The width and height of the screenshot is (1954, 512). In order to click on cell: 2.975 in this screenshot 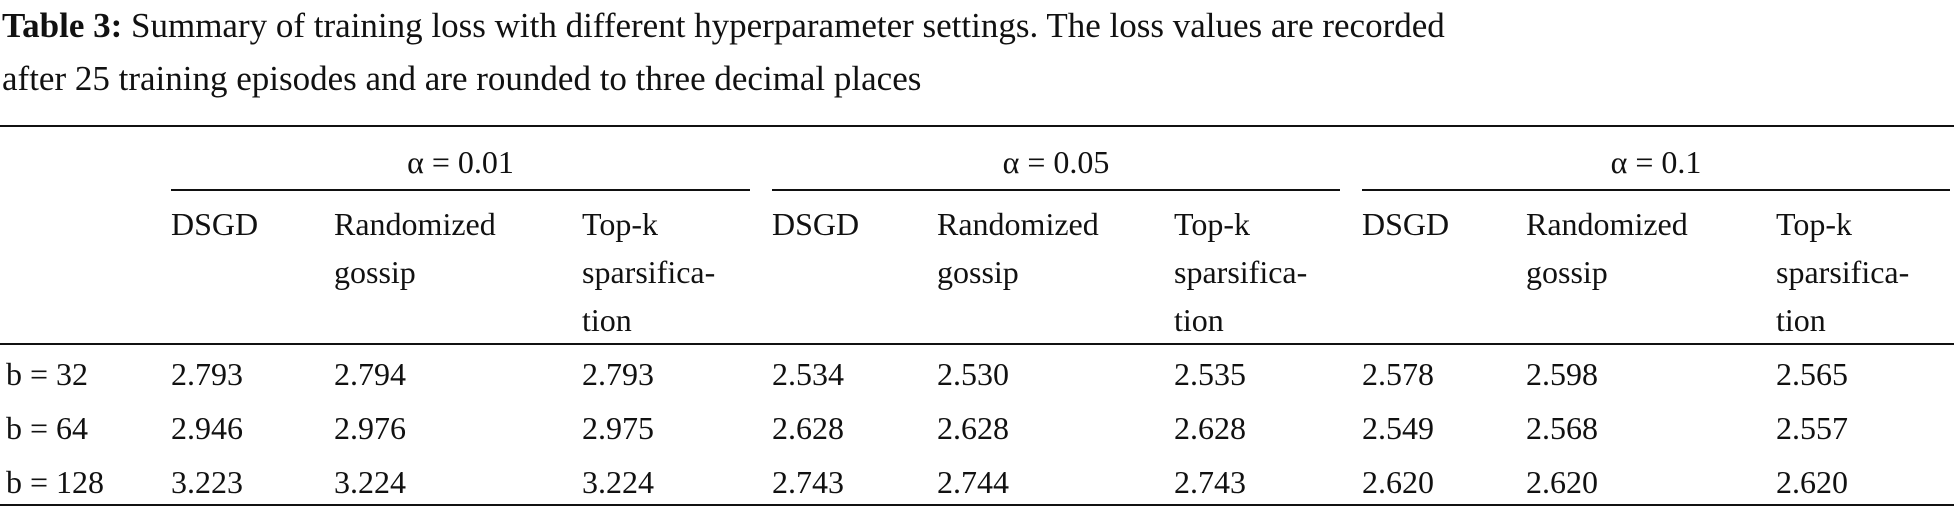, I will do `click(618, 428)`.